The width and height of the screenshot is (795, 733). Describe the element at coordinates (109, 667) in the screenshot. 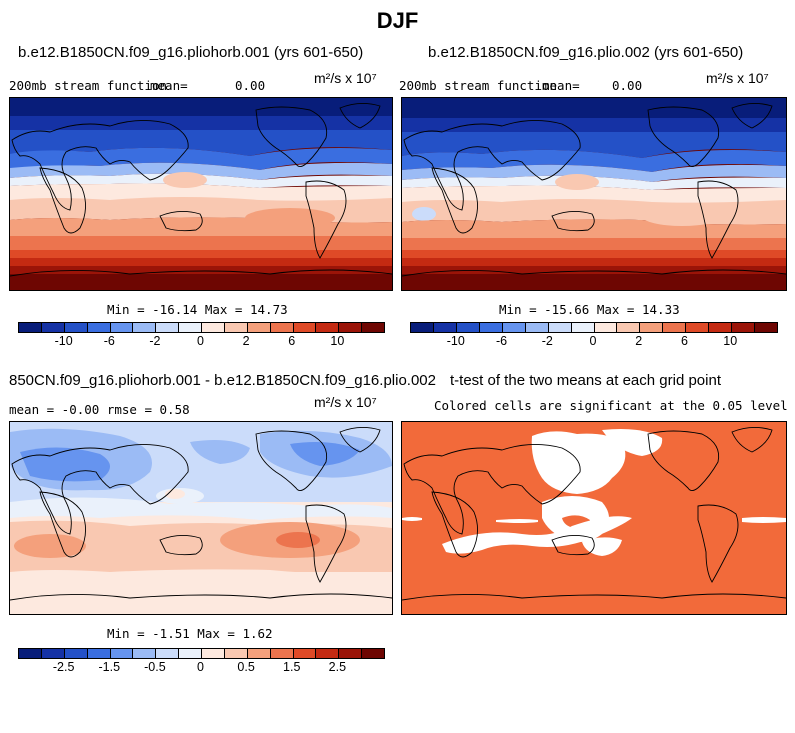

I see `colorbar-tick-label: -1.5` at that location.